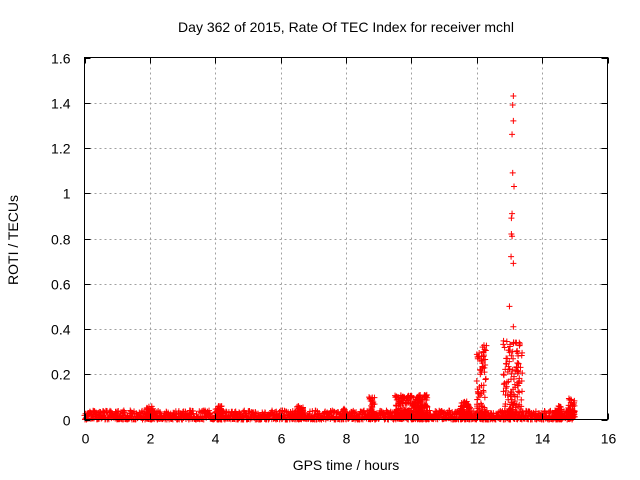  Describe the element at coordinates (412, 439) in the screenshot. I see `x-tick-label: 10` at that location.